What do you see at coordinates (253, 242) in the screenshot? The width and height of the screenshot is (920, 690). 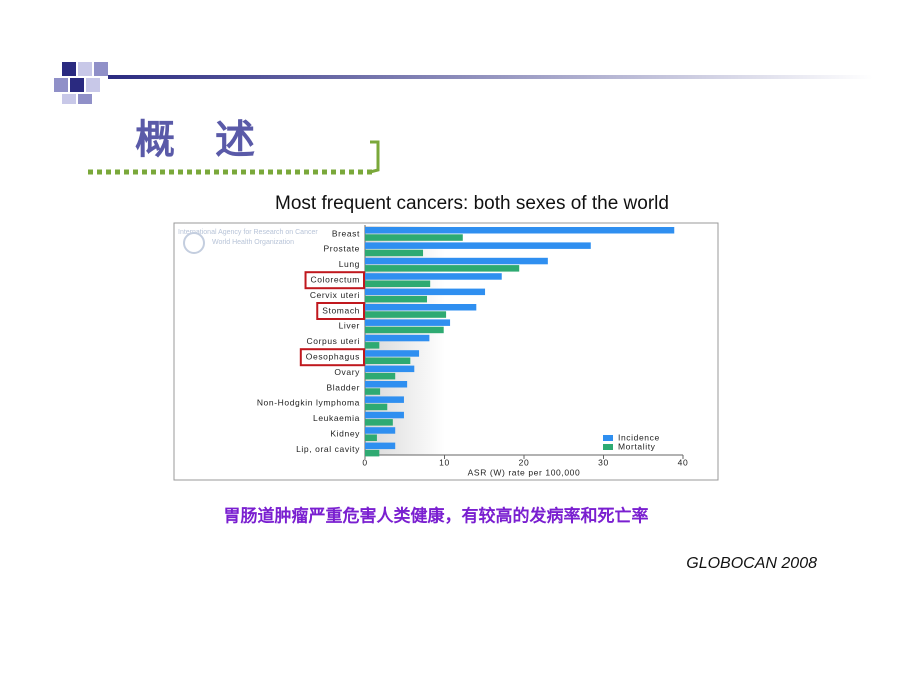 I see `watermark: World Health Organization` at bounding box center [253, 242].